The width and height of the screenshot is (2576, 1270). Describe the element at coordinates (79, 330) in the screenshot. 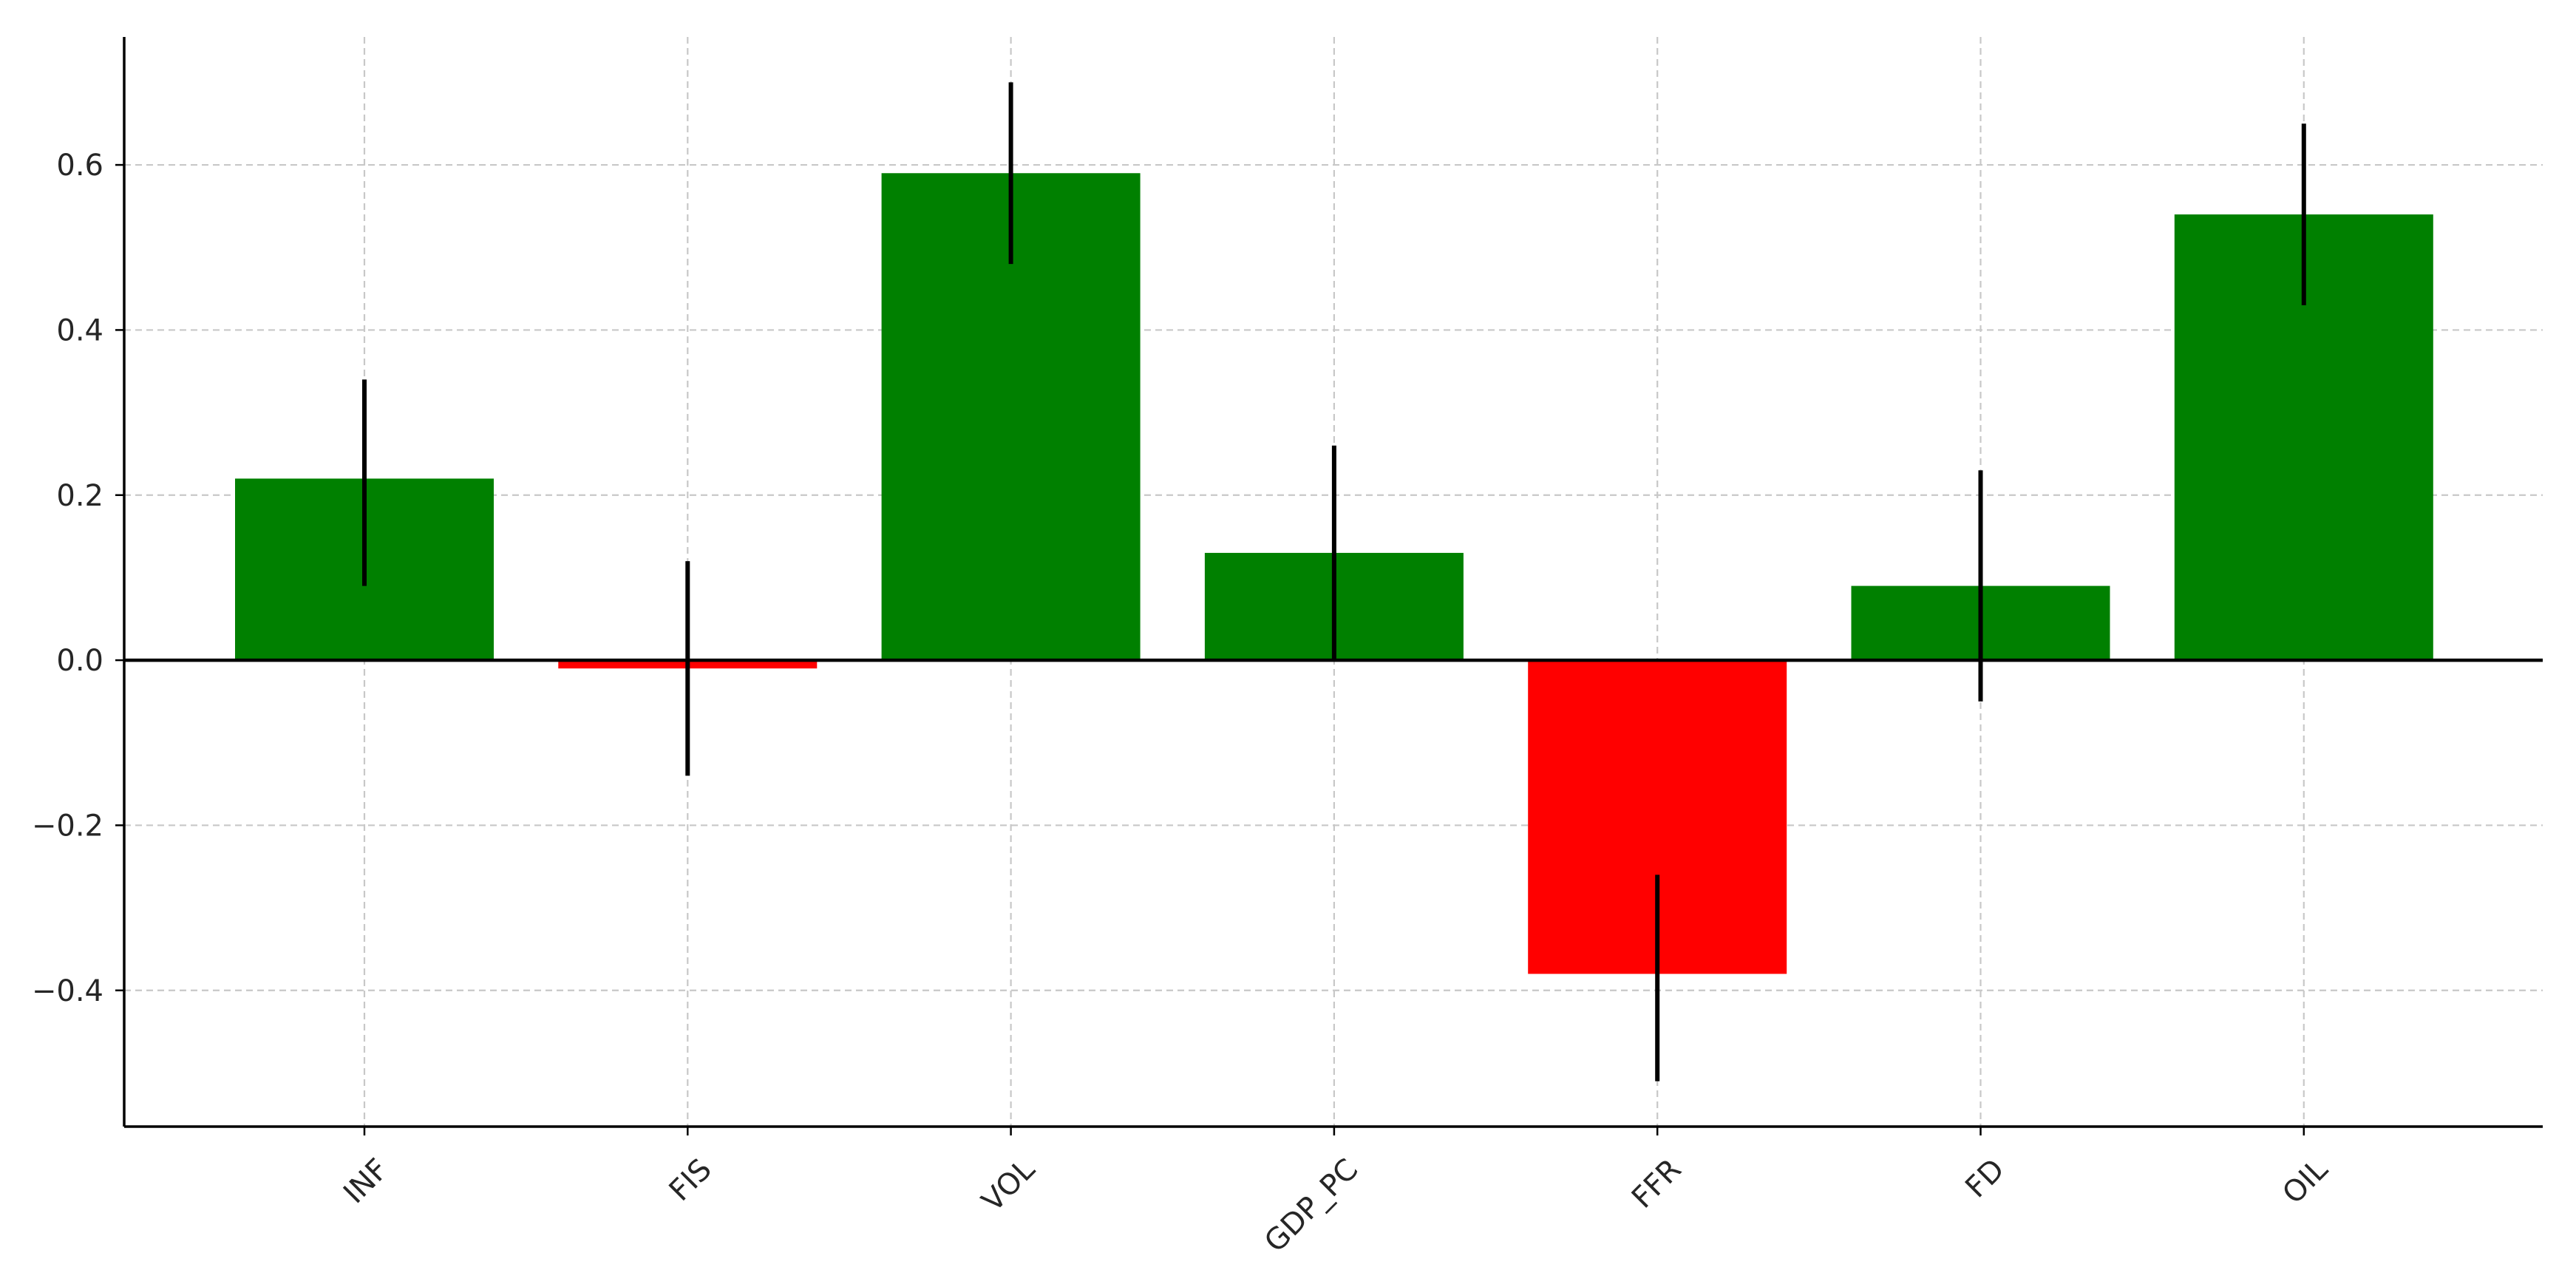

I see `y-tick-label: 0.4` at that location.